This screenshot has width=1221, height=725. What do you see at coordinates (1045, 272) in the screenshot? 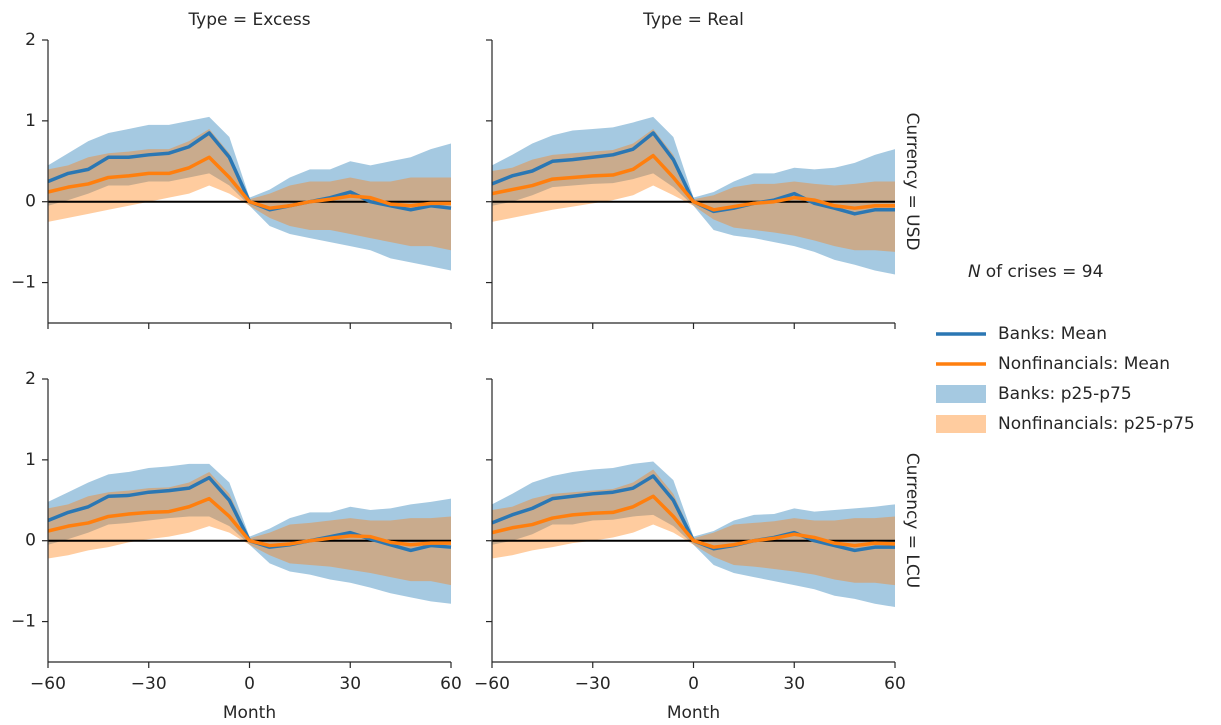
I see `note-text: of crises = 94` at bounding box center [1045, 272].